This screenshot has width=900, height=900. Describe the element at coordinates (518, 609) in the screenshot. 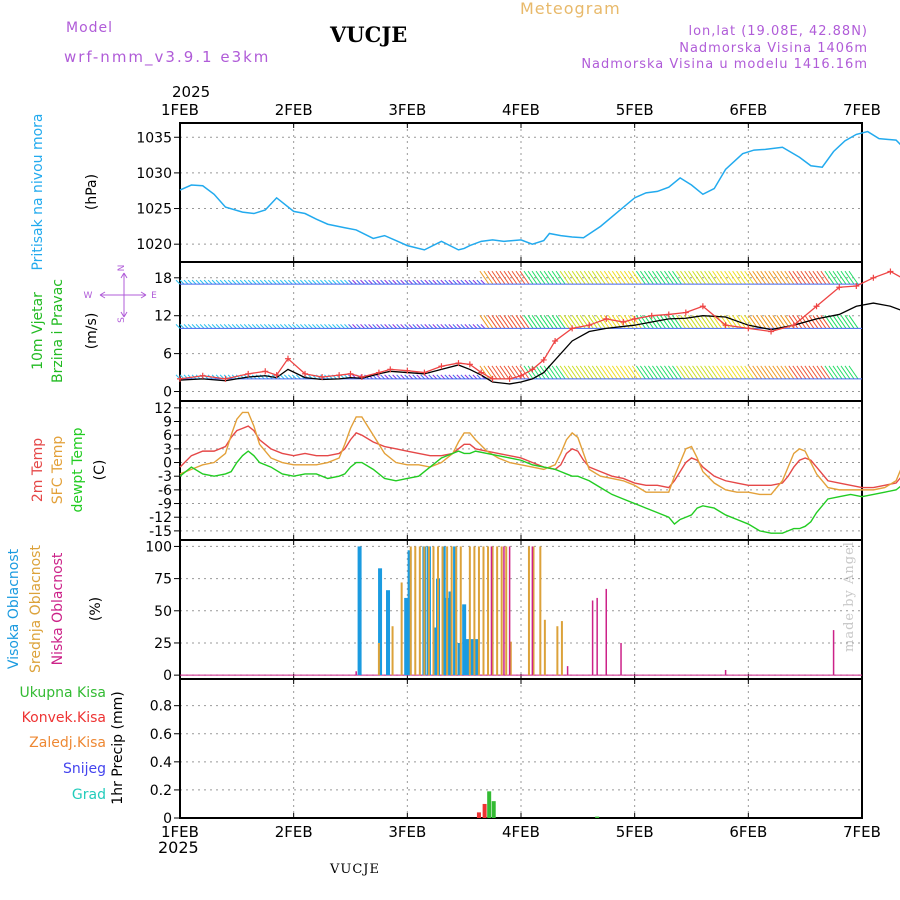

I see `clouds-panel` at that location.